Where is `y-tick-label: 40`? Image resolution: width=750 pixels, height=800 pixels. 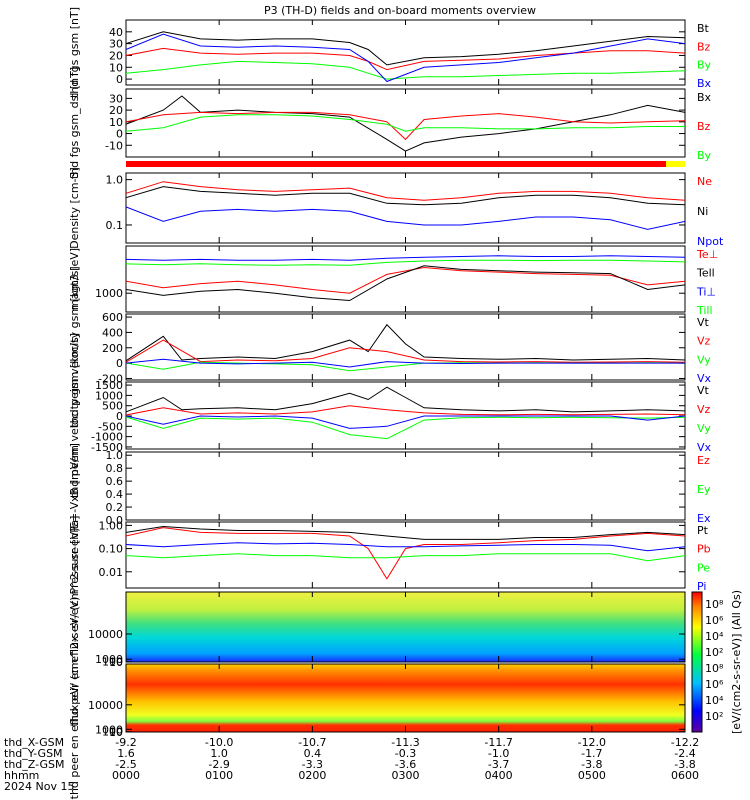 y-tick-label: 40 is located at coordinates (116, 32).